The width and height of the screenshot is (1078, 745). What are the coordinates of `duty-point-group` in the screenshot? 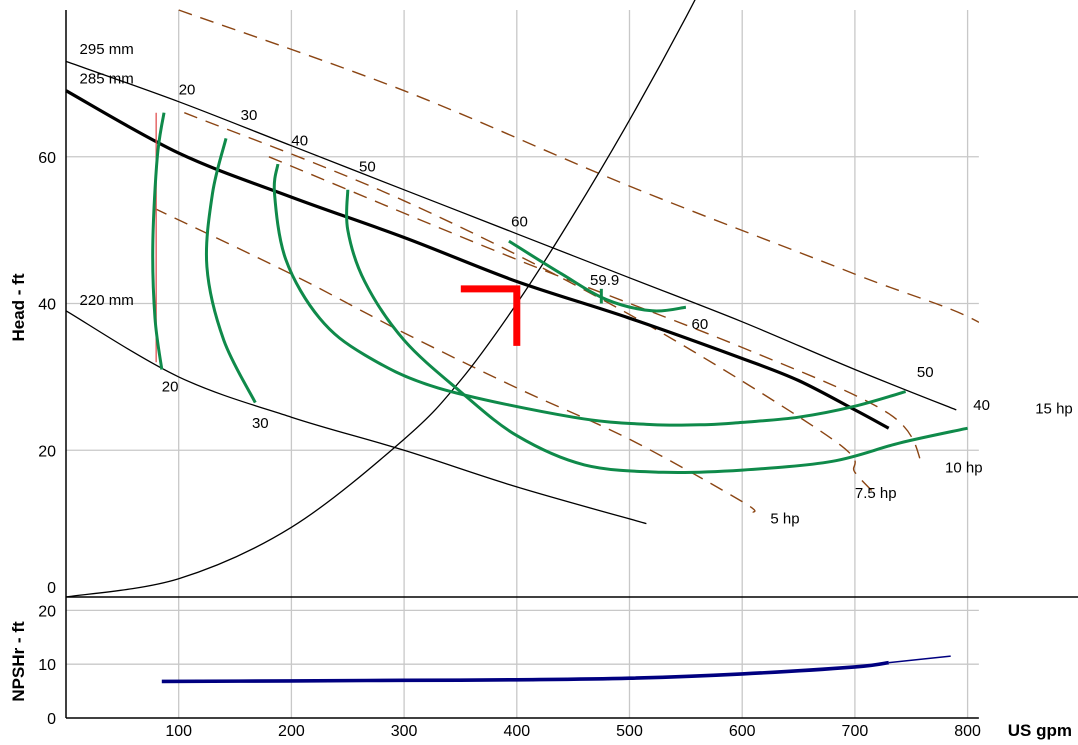 It's located at (490, 315).